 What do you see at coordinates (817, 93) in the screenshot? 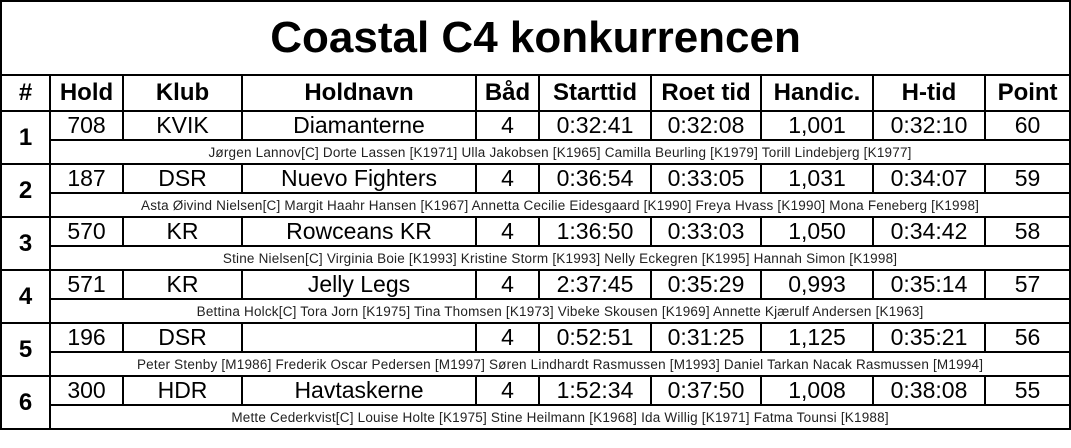
I see `header-handicap: Handic.` at bounding box center [817, 93].